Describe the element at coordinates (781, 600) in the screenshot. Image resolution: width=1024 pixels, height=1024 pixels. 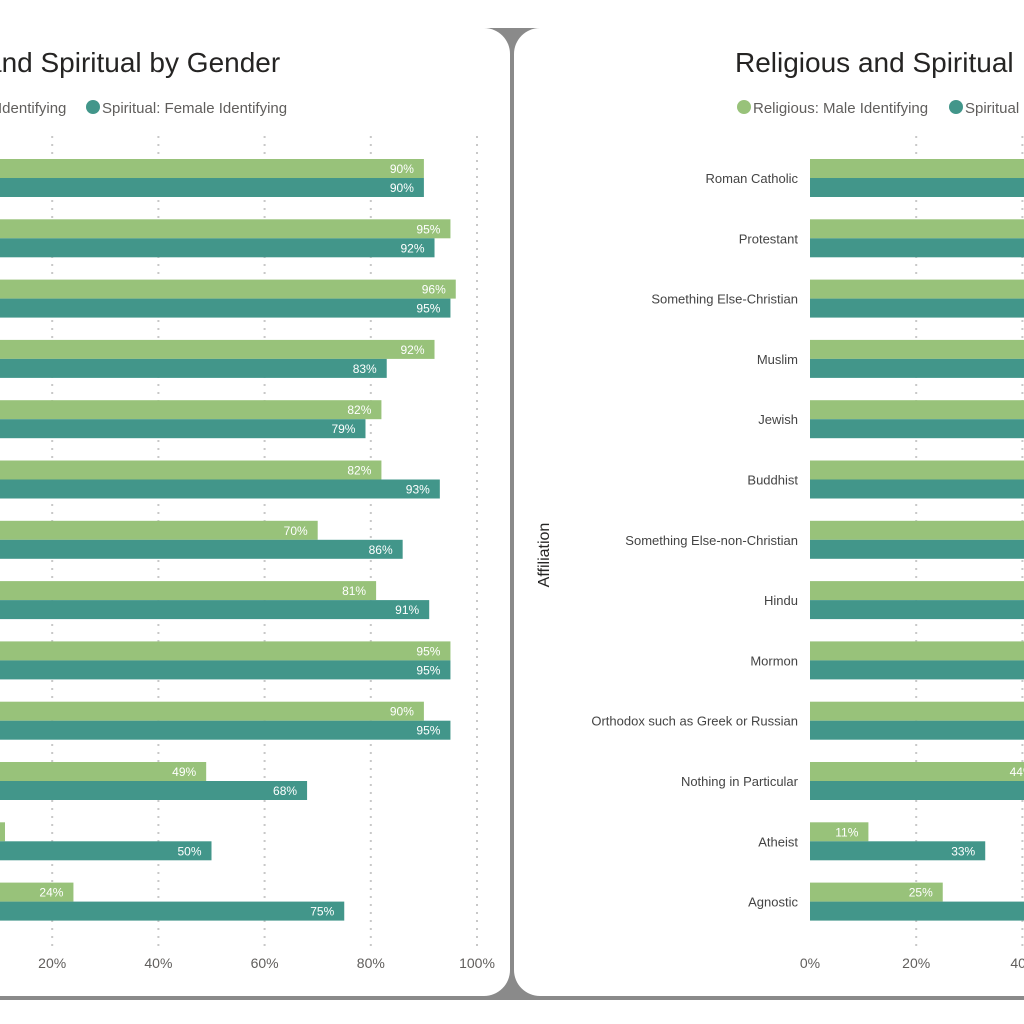
I see `right-category-label: Hindu` at that location.